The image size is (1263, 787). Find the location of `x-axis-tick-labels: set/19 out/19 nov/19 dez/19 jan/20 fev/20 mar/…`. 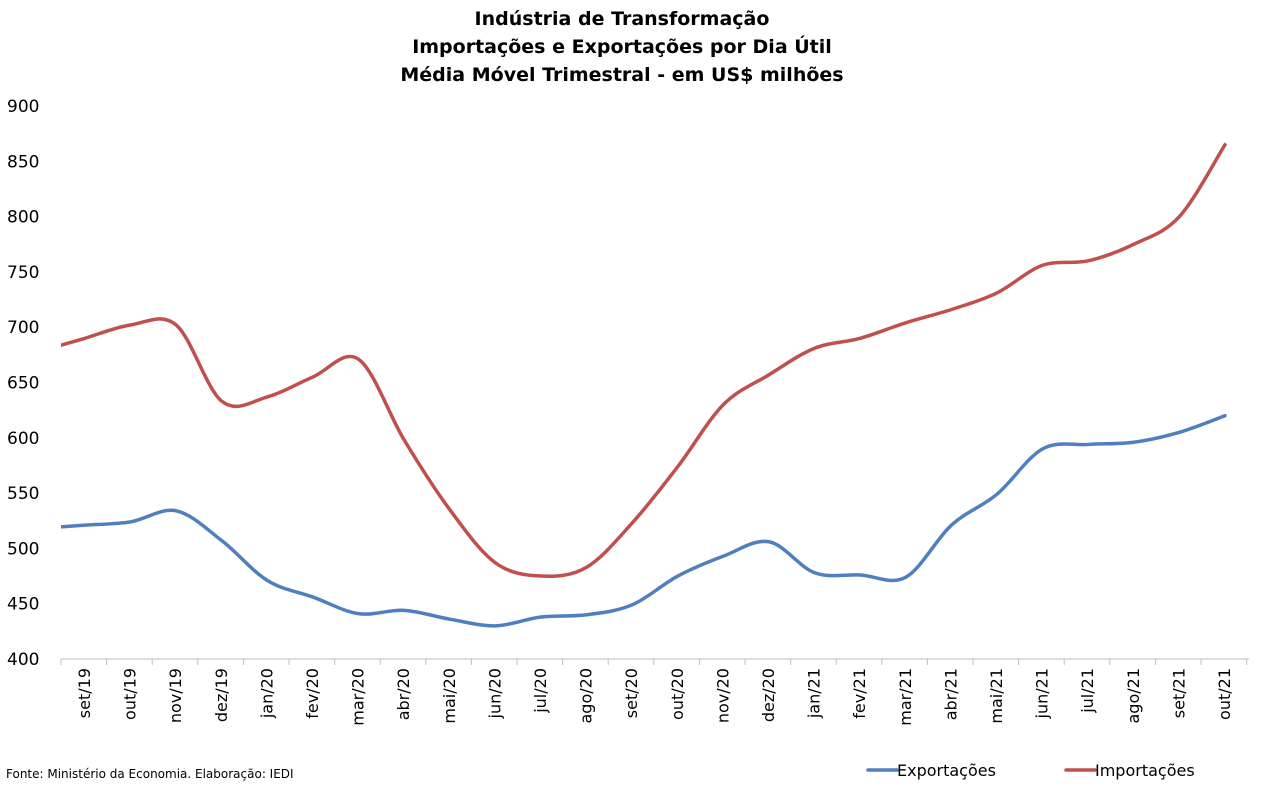

x-axis-tick-labels: set/19 out/19 nov/19 dez/19 jan/20 fev/20 mar/… is located at coordinates (654, 697).